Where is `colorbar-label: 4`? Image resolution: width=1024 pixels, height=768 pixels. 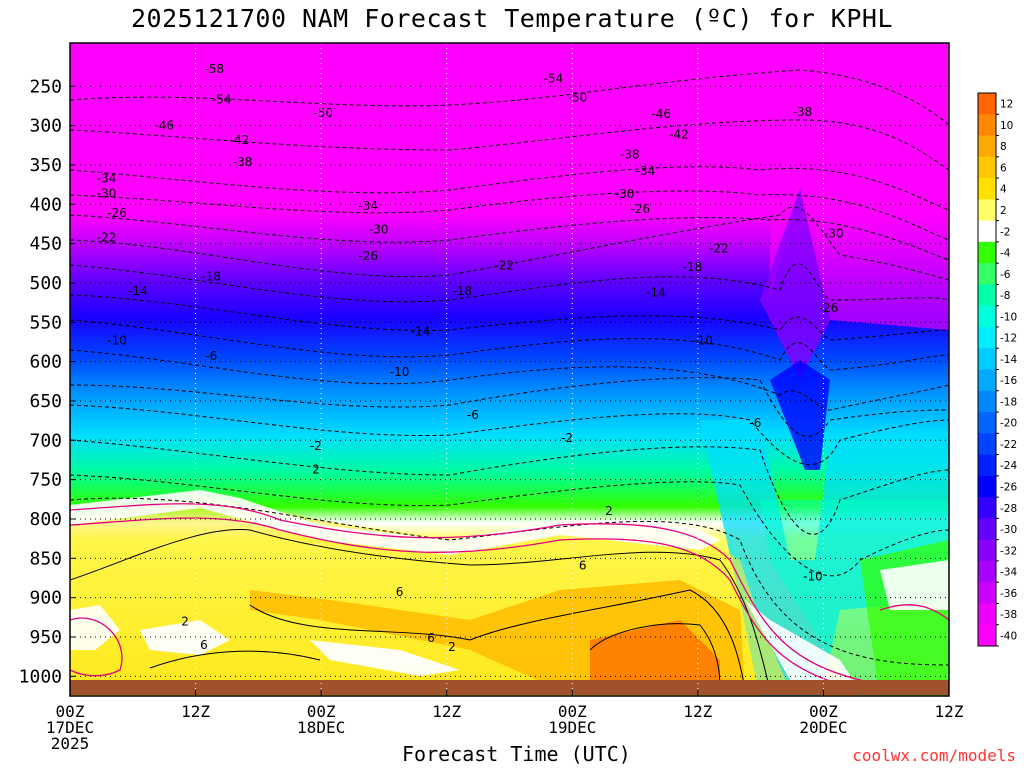 colorbar-label: 4 is located at coordinates (1003, 190).